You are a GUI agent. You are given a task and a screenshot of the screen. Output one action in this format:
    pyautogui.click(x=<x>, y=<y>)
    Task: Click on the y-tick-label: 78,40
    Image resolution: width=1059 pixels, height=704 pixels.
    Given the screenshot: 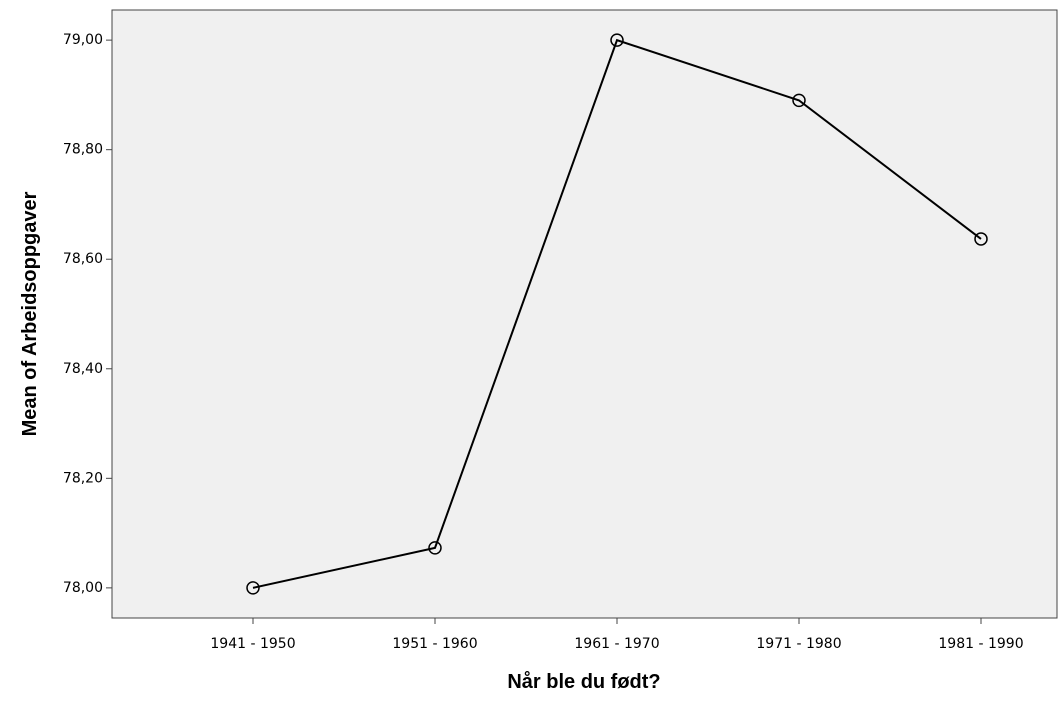 What is the action you would take?
    pyautogui.click(x=83, y=369)
    